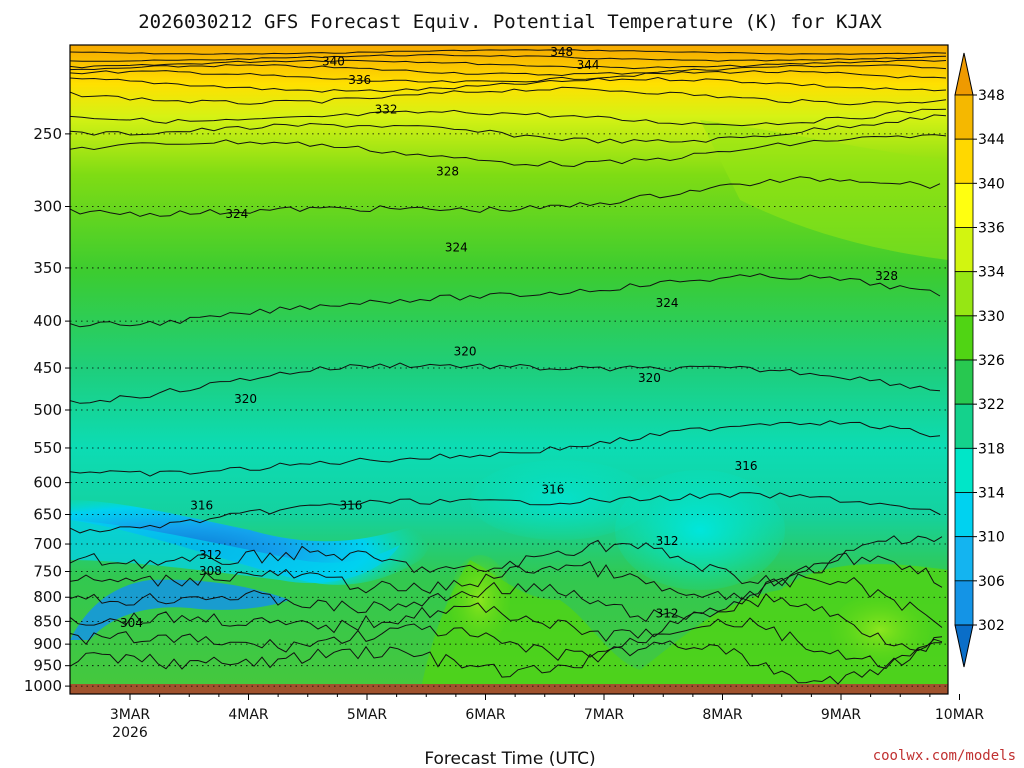 This screenshot has height=768, width=1024. Describe the element at coordinates (47, 268) in the screenshot. I see `y-tick-label: 350` at that location.